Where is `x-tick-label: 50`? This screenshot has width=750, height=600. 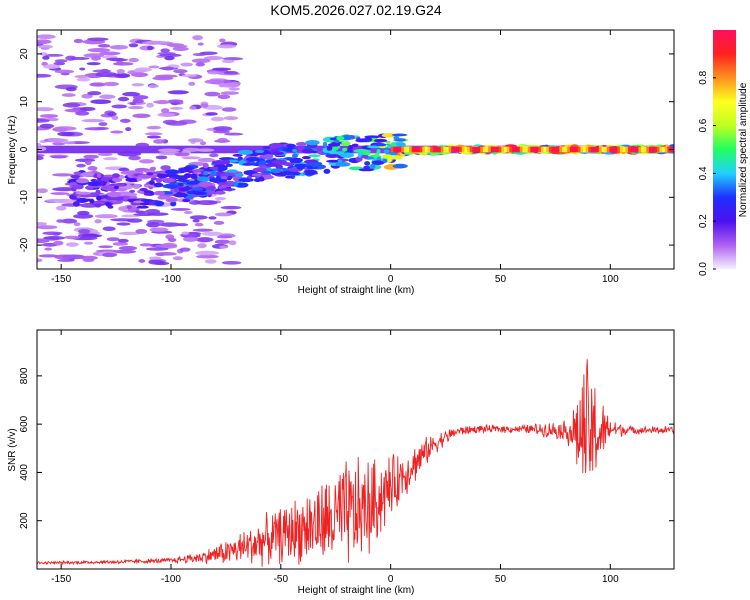 x-tick-label: 50 is located at coordinates (501, 279).